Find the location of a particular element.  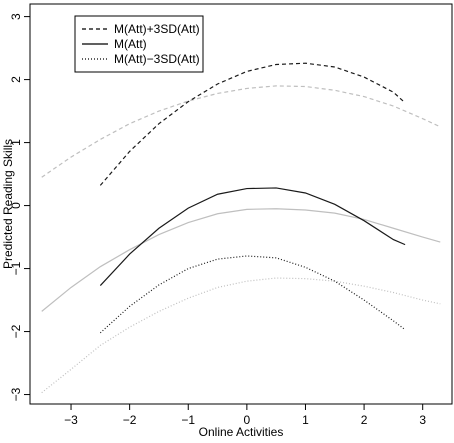

x-tick-label: −3 is located at coordinates (71, 420).